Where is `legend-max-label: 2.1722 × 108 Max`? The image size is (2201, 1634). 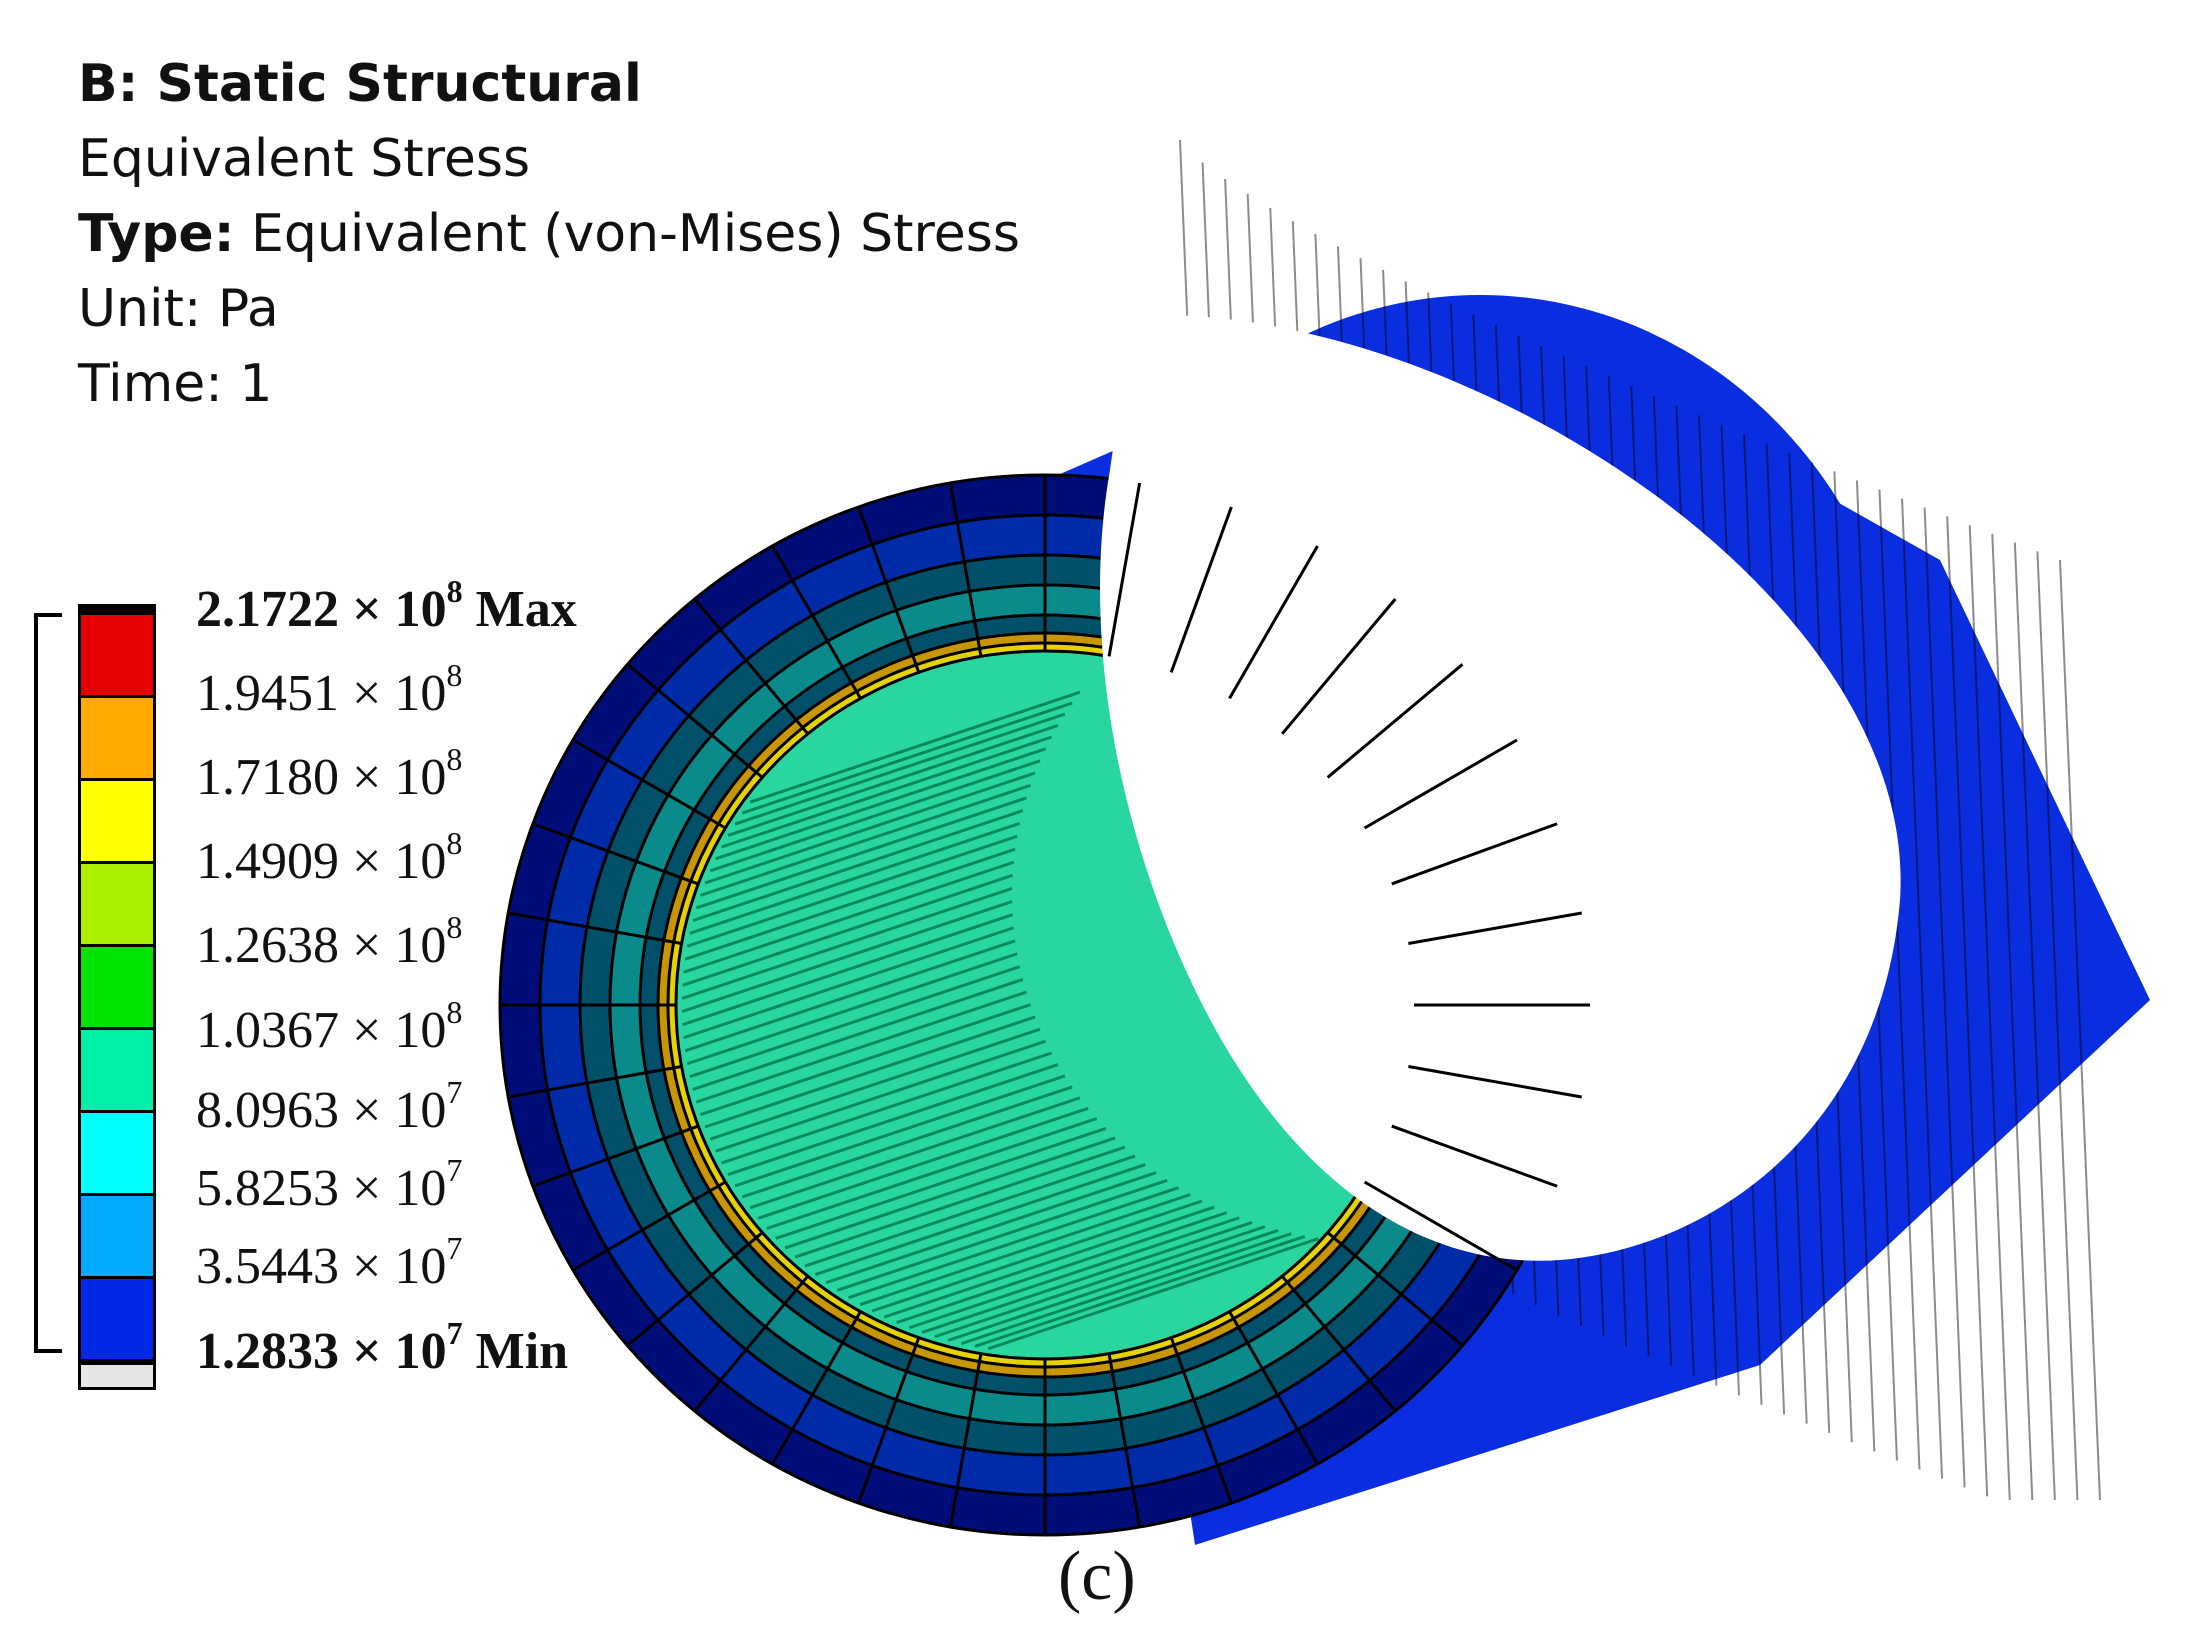 legend-max-label: 2.1722 × 108 Max is located at coordinates (386, 605).